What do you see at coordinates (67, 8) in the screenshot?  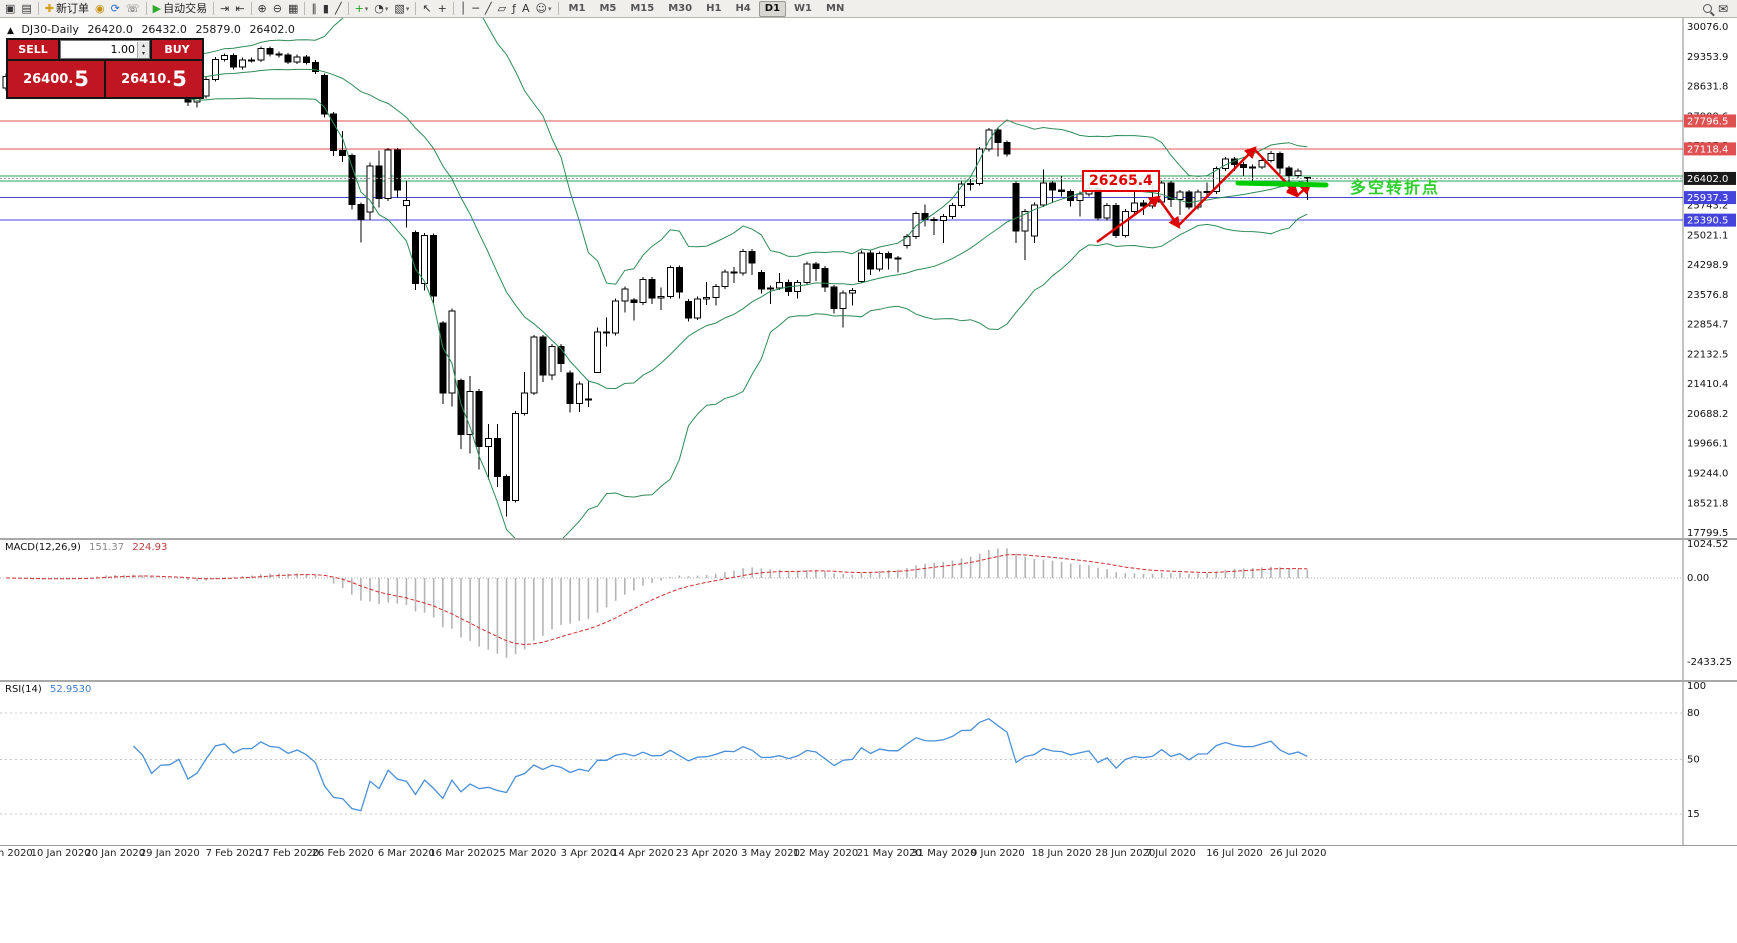 I see `new-order-button: ✚ 新订单` at bounding box center [67, 8].